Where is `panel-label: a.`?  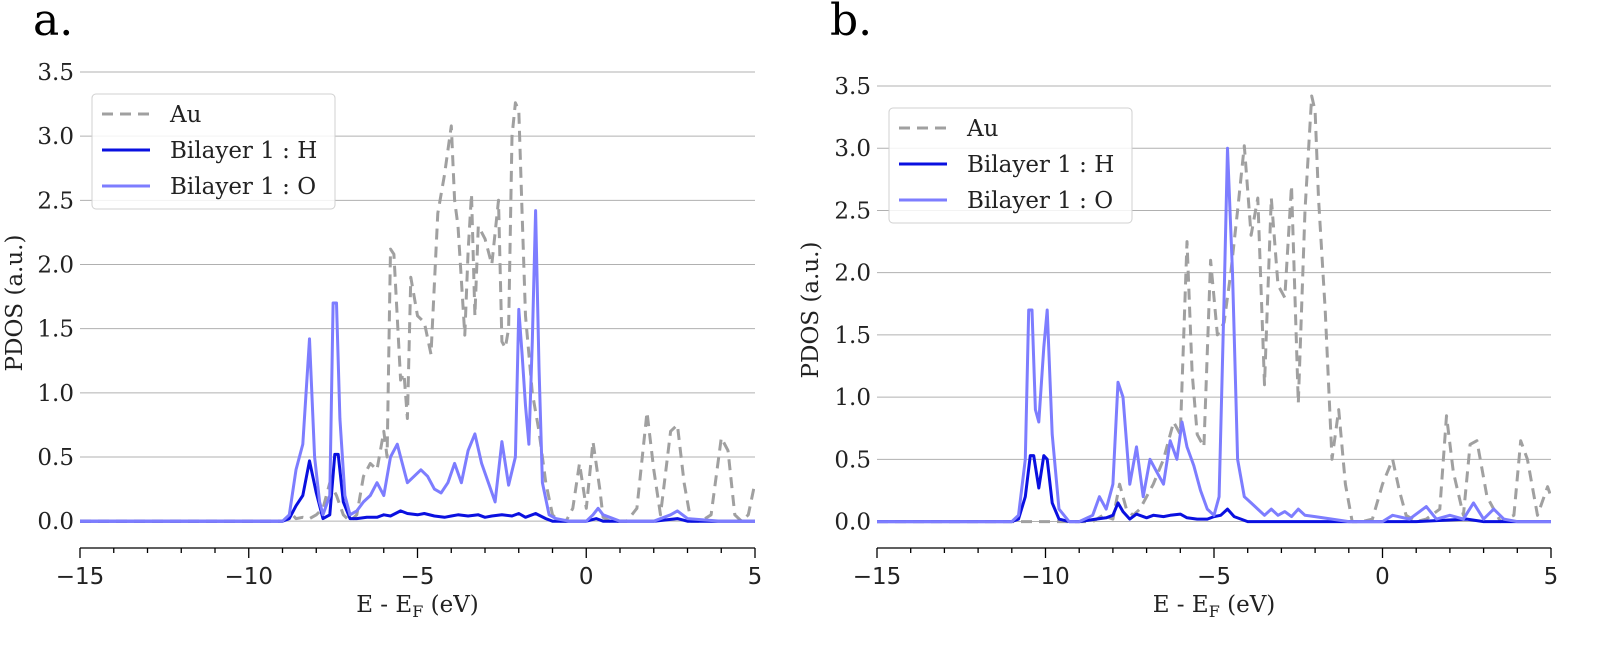
panel-label: a. is located at coordinates (53, 23).